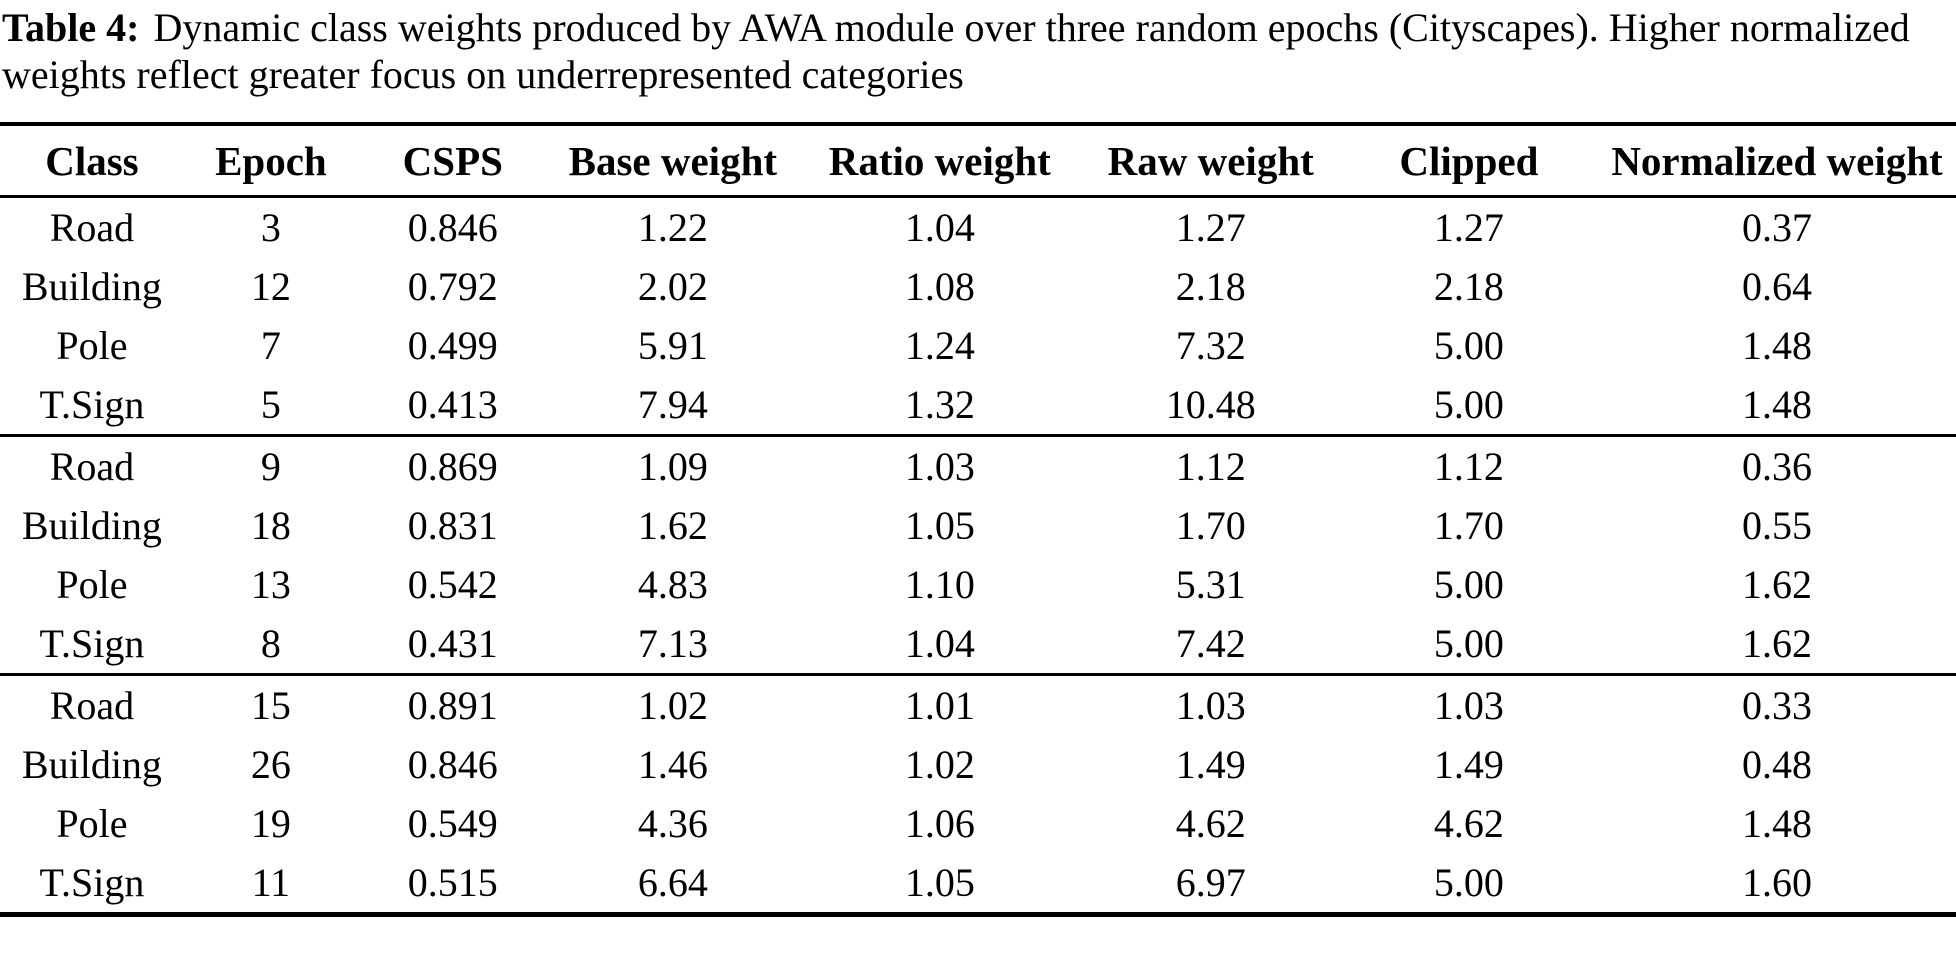 Image resolution: width=1956 pixels, height=961 pixels. Describe the element at coordinates (270, 585) in the screenshot. I see `table-cell-epoch: 13` at that location.